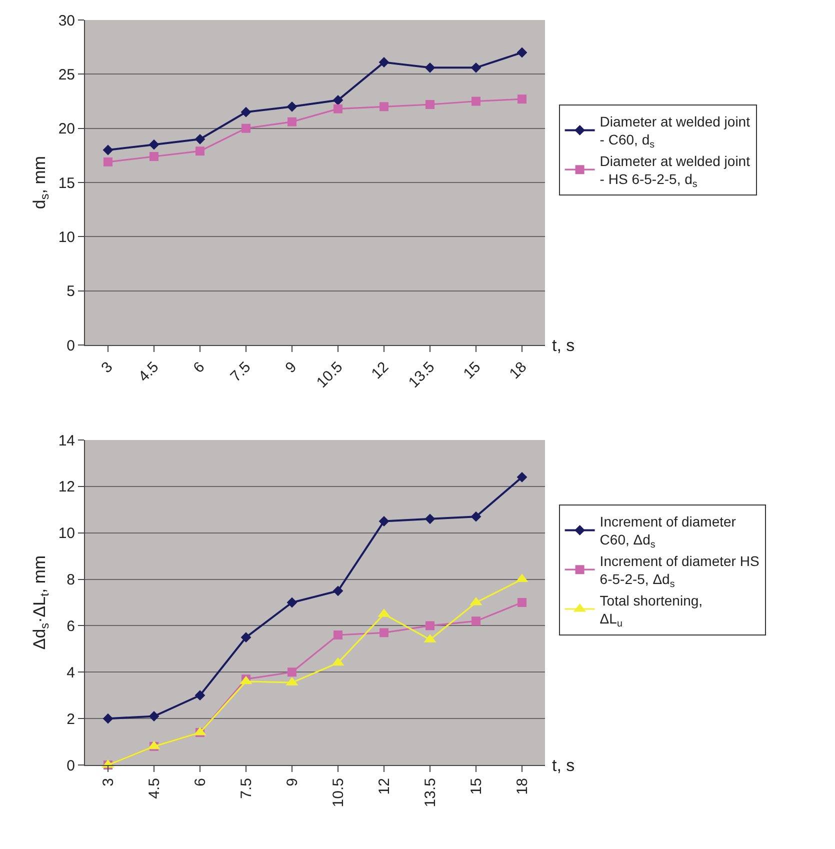 Image resolution: width=835 pixels, height=849 pixels. I want to click on legend-label: Diameter at welded joint - C60, d$_{s}$, so click(675, 132).